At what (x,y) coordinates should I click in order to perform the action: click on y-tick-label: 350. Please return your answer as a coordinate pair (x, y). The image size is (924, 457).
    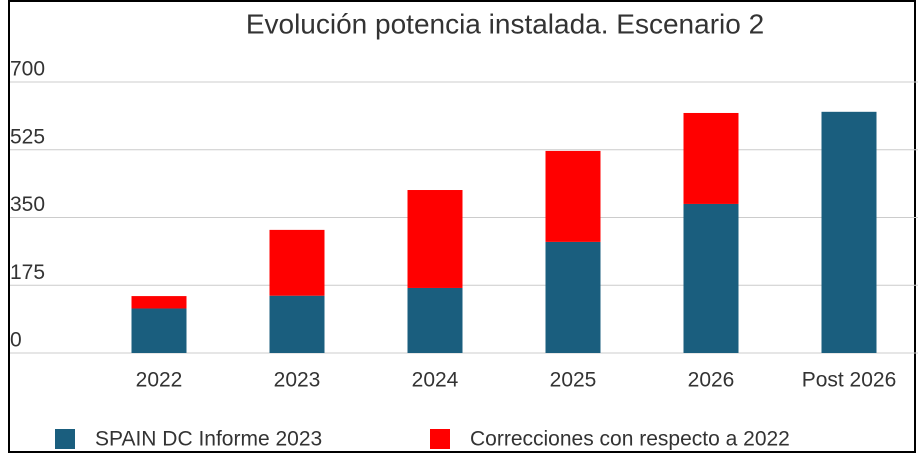
    Looking at the image, I should click on (27, 204).